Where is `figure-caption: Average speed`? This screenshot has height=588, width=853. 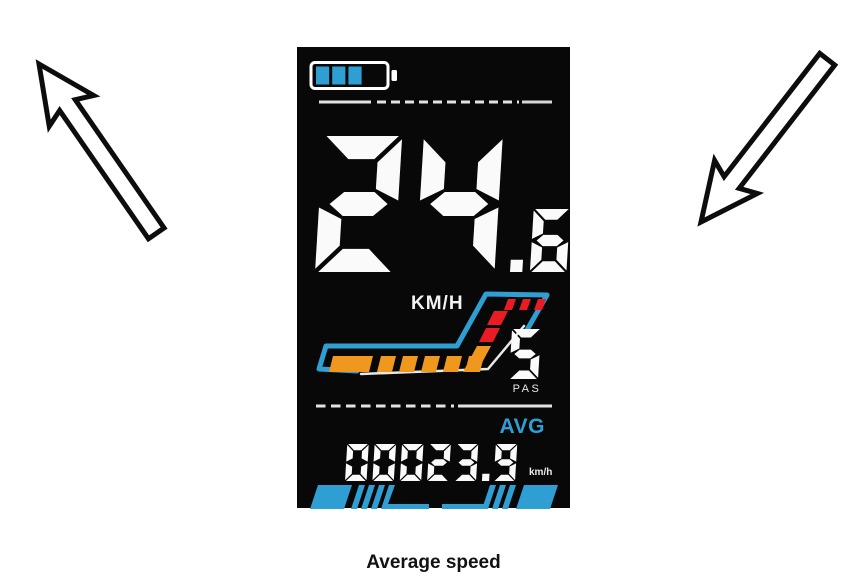
figure-caption: Average speed is located at coordinates (433, 562).